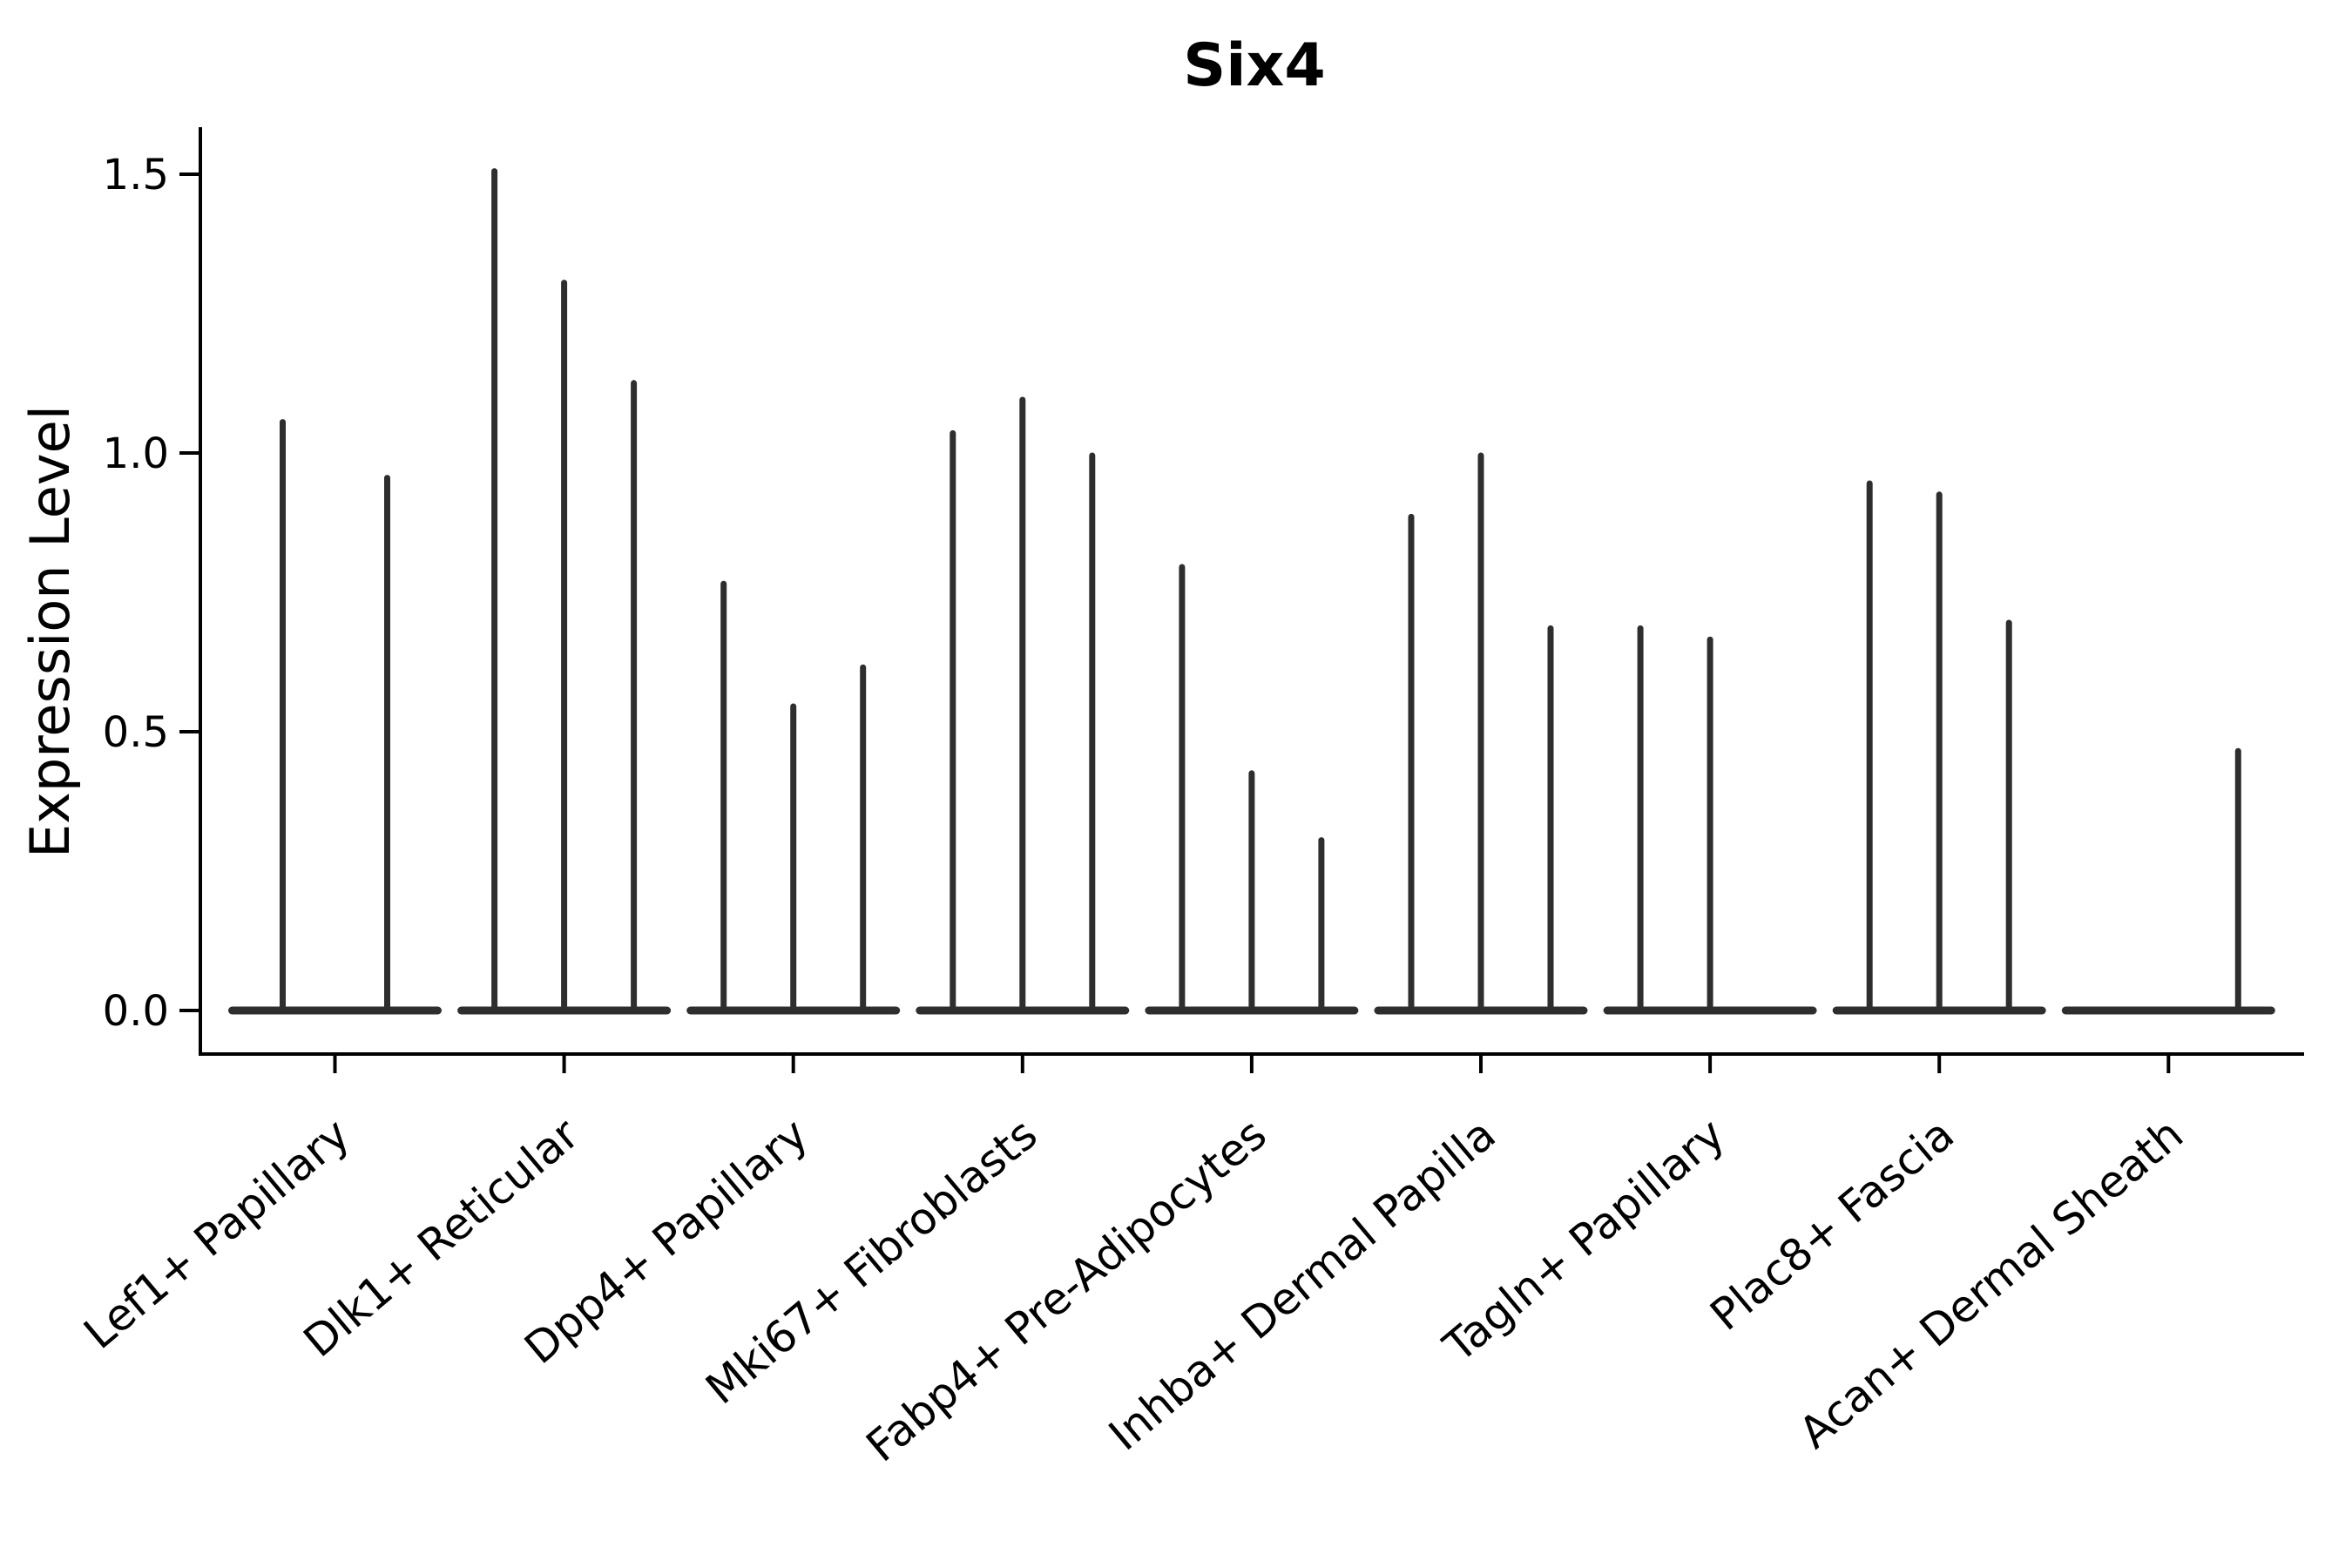 The height and width of the screenshot is (1568, 2352). I want to click on y-tick-label: 0.0, so click(136, 1012).